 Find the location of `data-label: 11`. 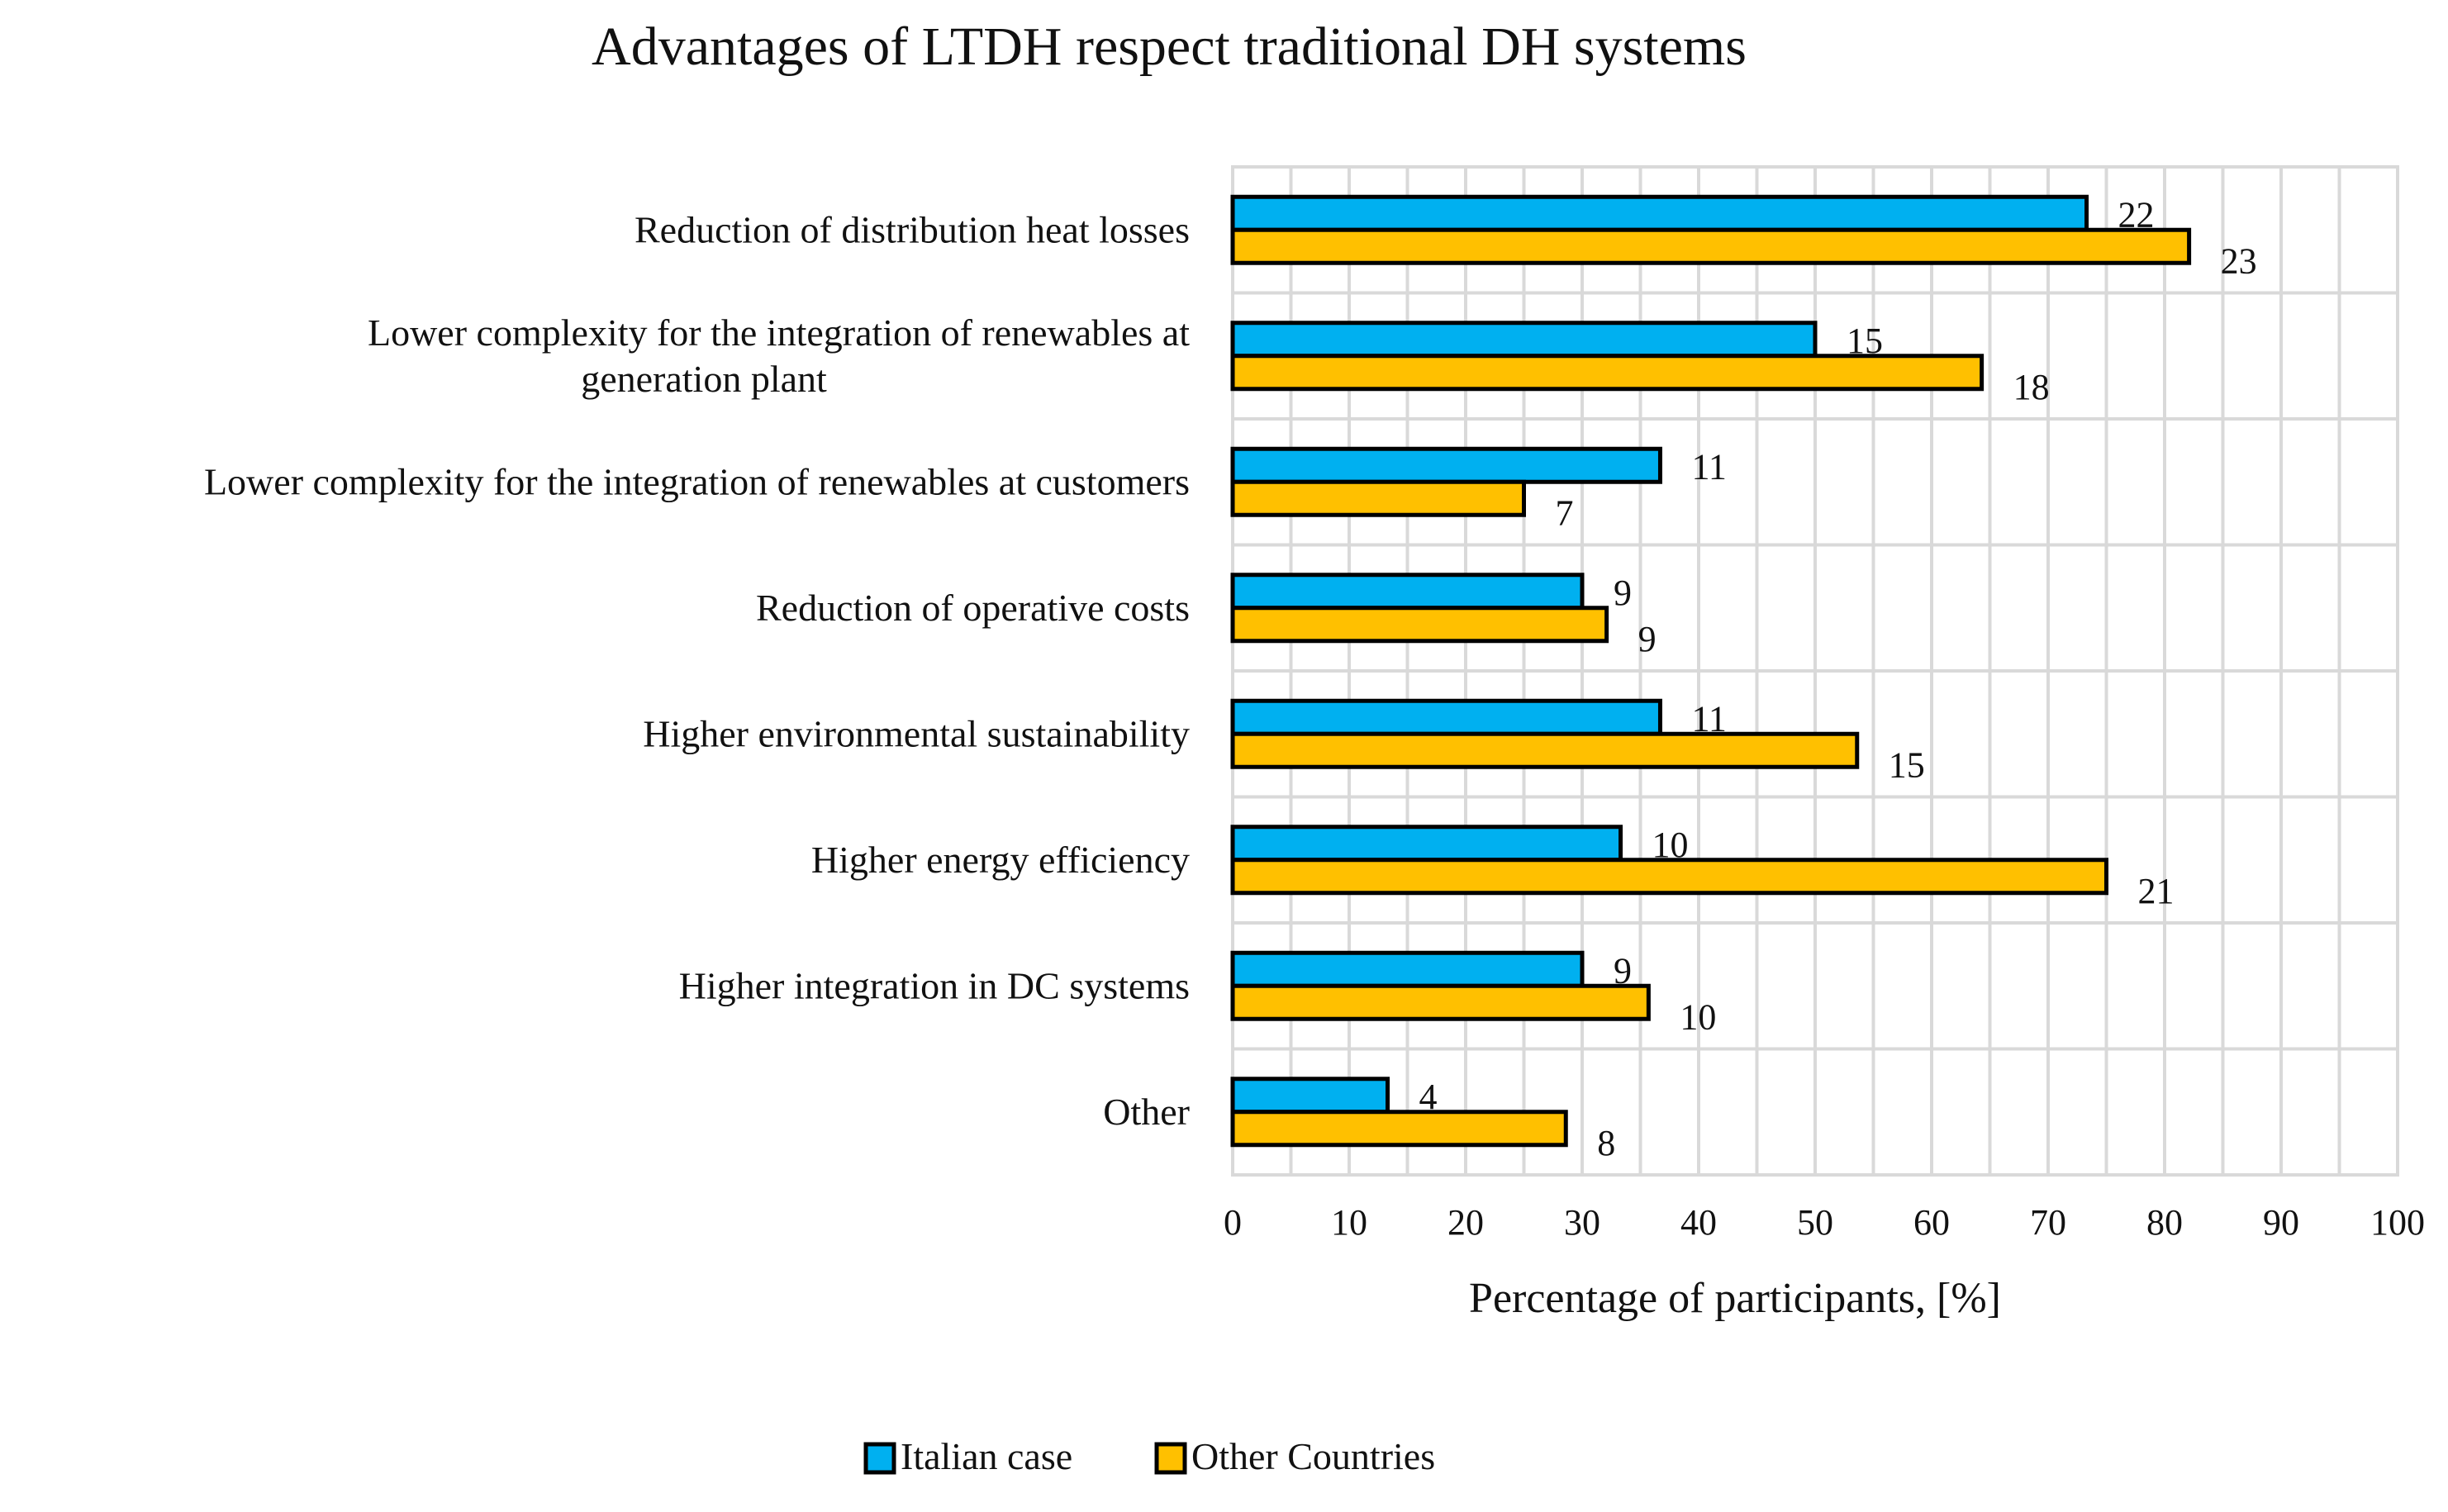

data-label: 11 is located at coordinates (1708, 466).